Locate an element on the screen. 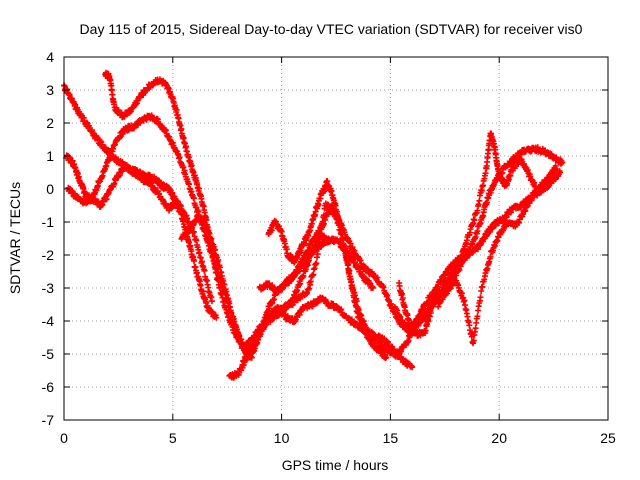 The height and width of the screenshot is (480, 640). y-tick-label: -1 is located at coordinates (48, 222).